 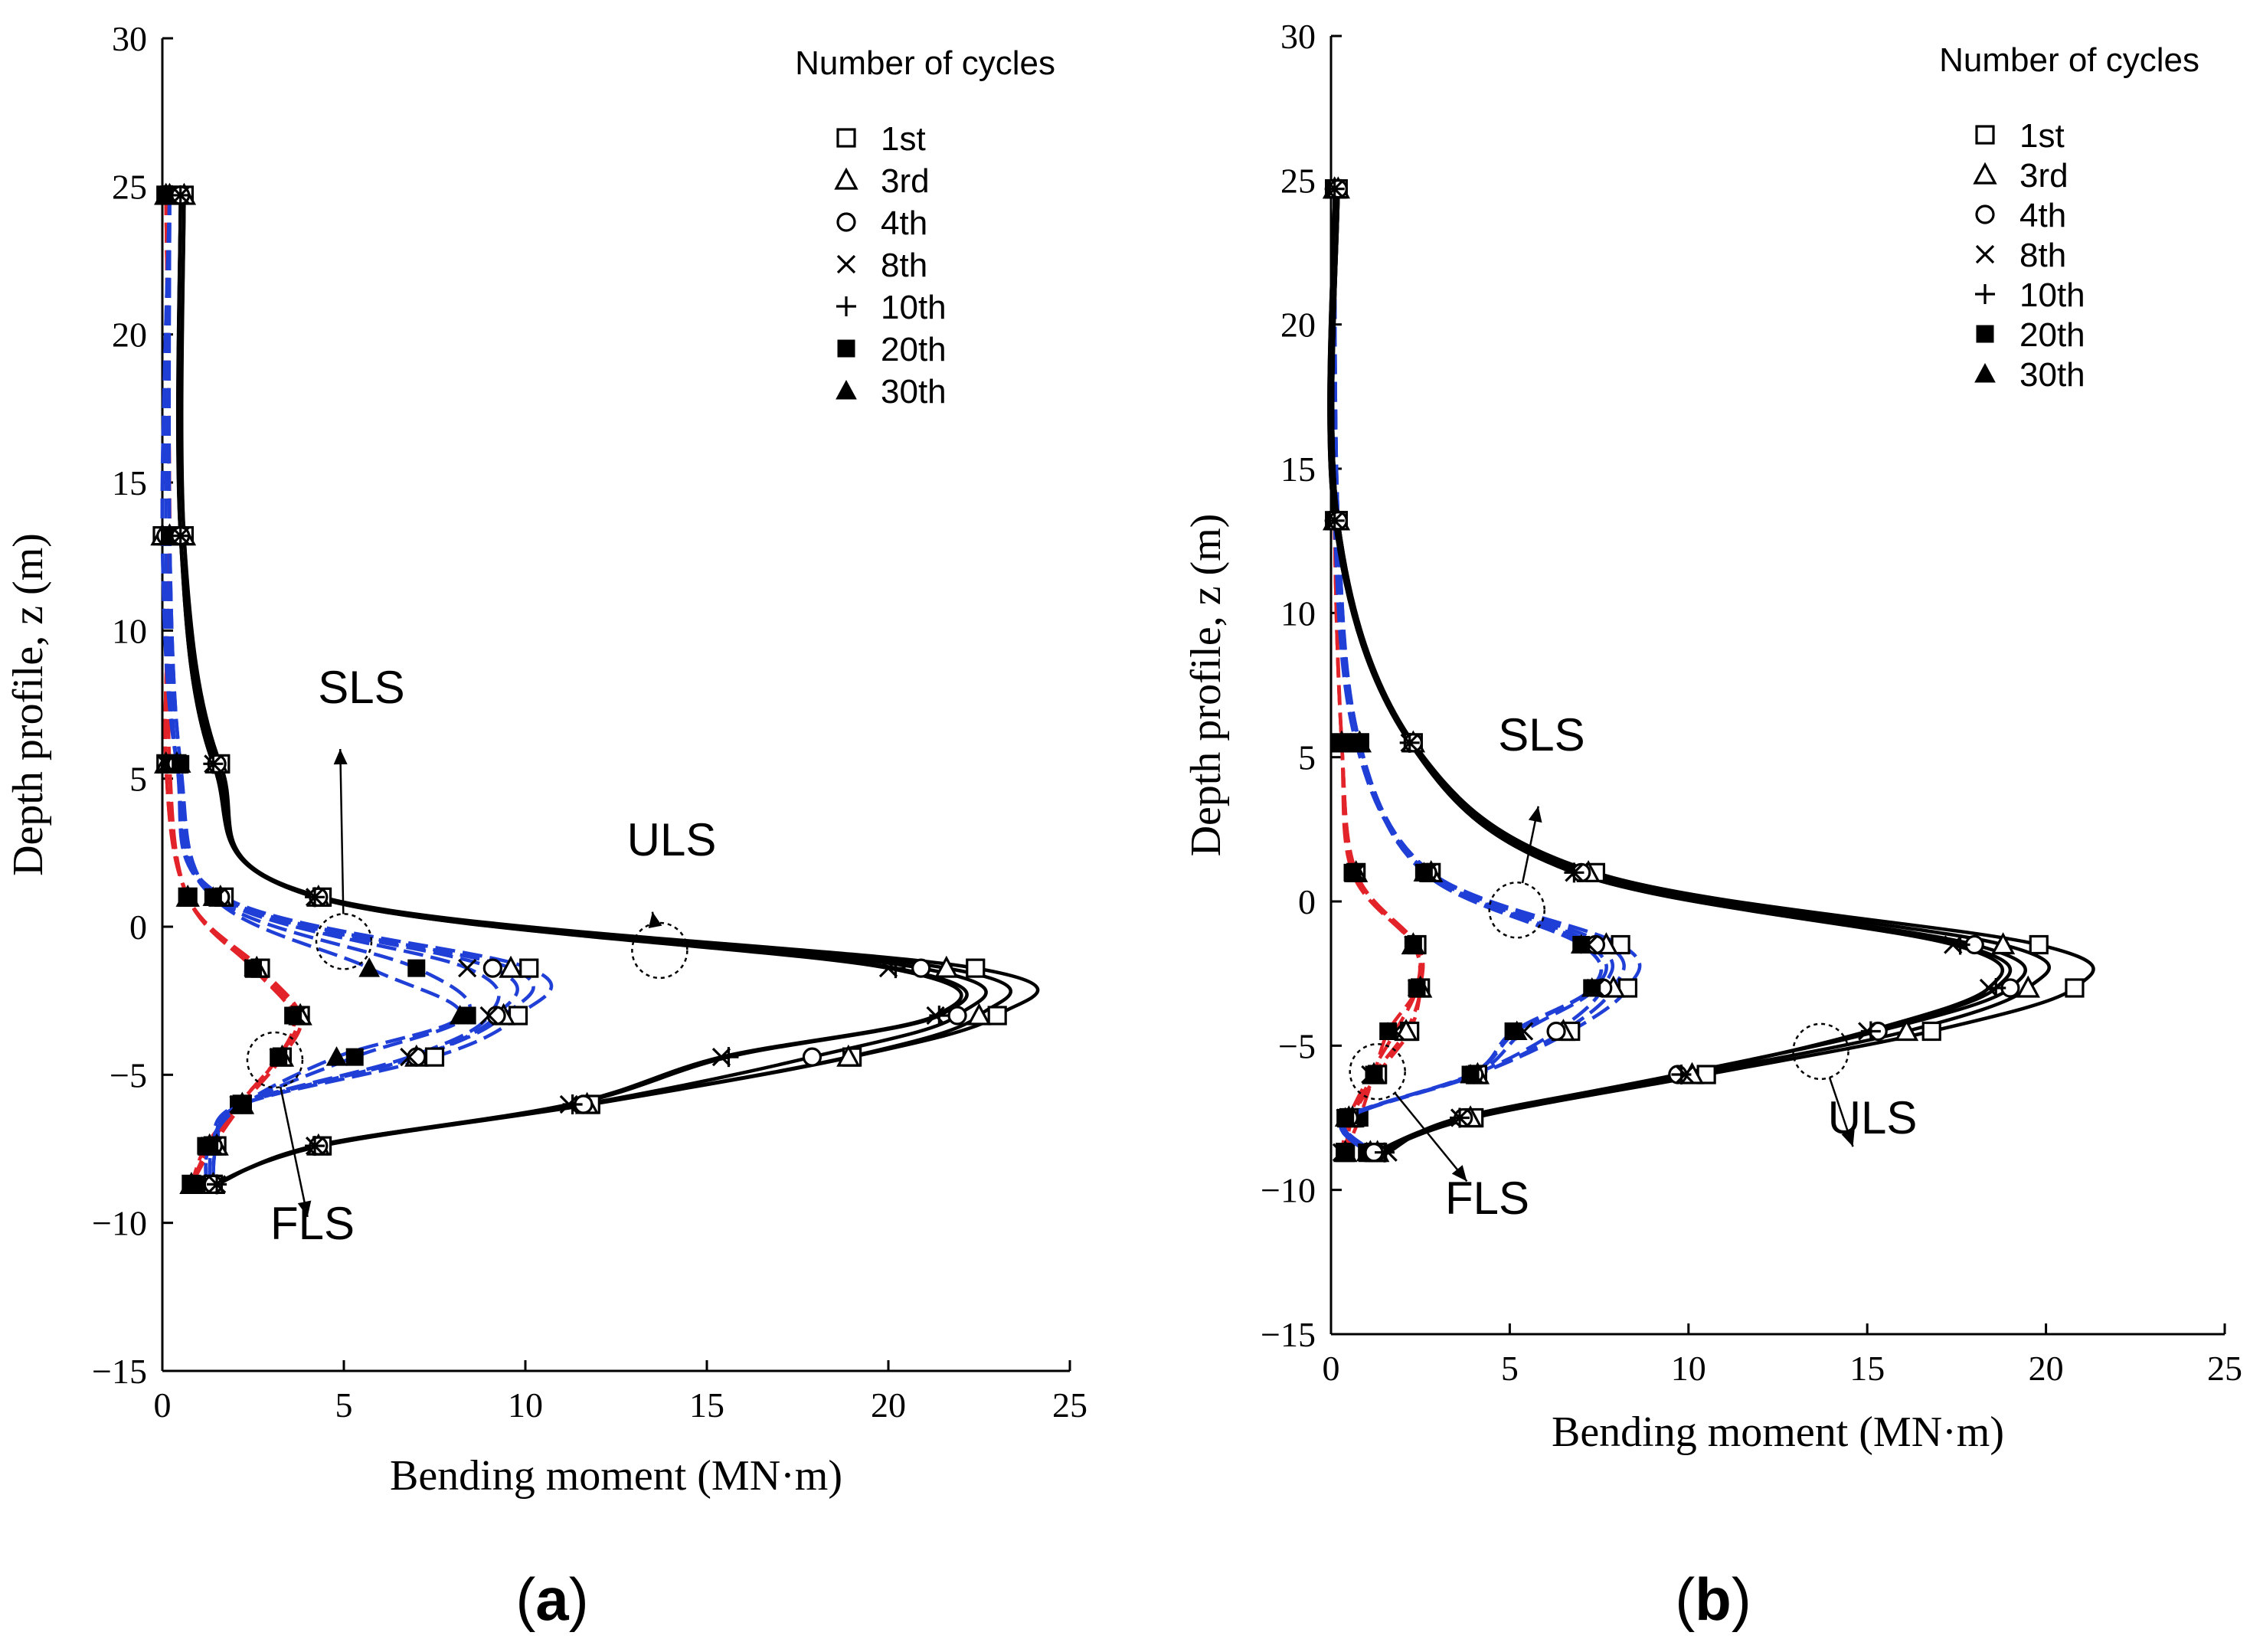 I want to click on annotation-circle-uls, so click(x=1821, y=1051).